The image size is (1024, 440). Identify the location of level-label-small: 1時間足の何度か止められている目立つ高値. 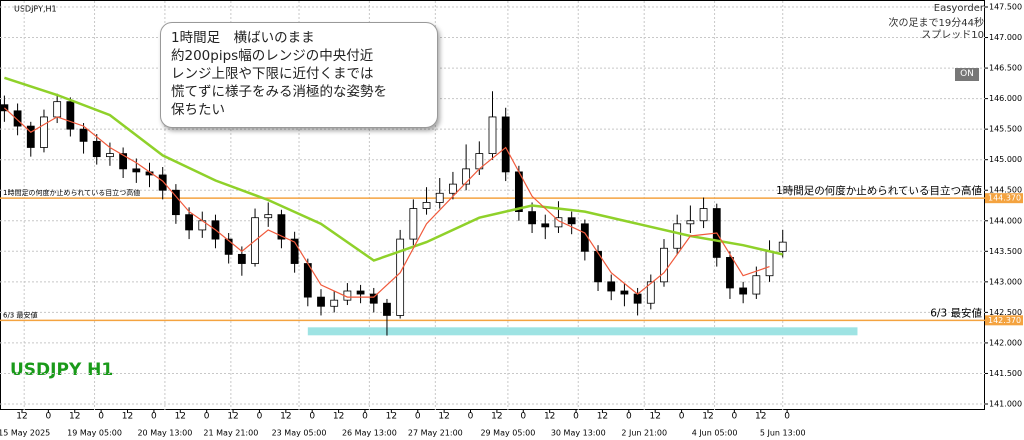
(71, 192).